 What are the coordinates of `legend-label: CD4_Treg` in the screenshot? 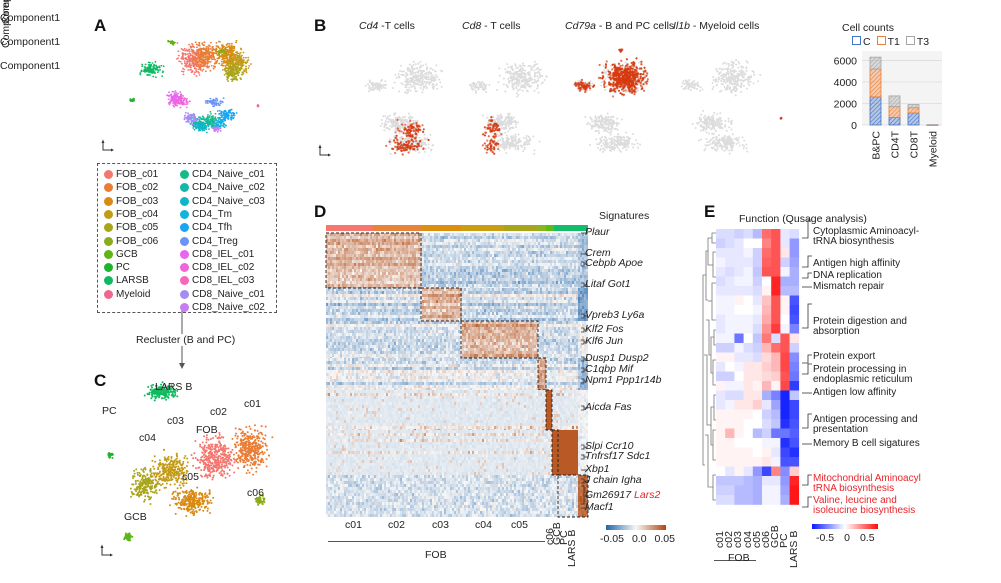 It's located at (215, 241).